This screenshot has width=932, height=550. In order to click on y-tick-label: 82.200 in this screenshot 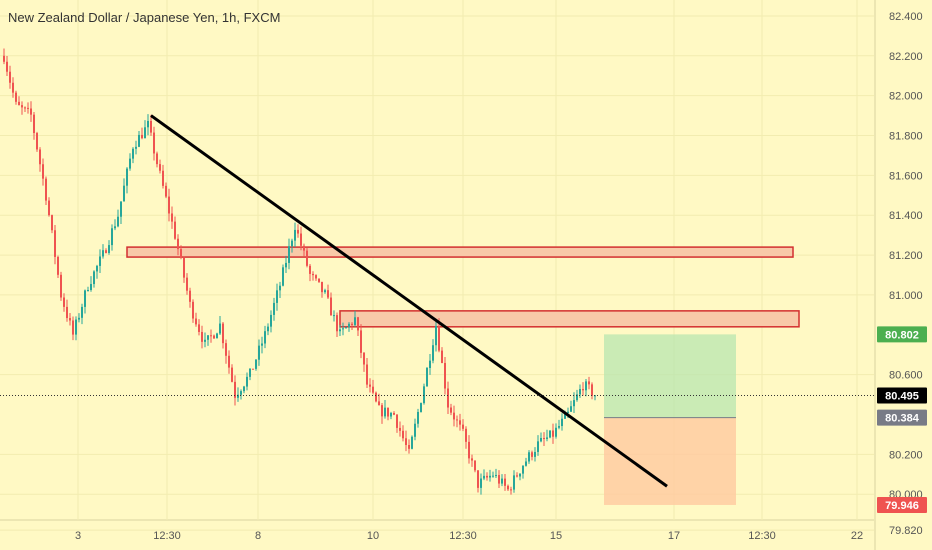, I will do `click(906, 57)`.